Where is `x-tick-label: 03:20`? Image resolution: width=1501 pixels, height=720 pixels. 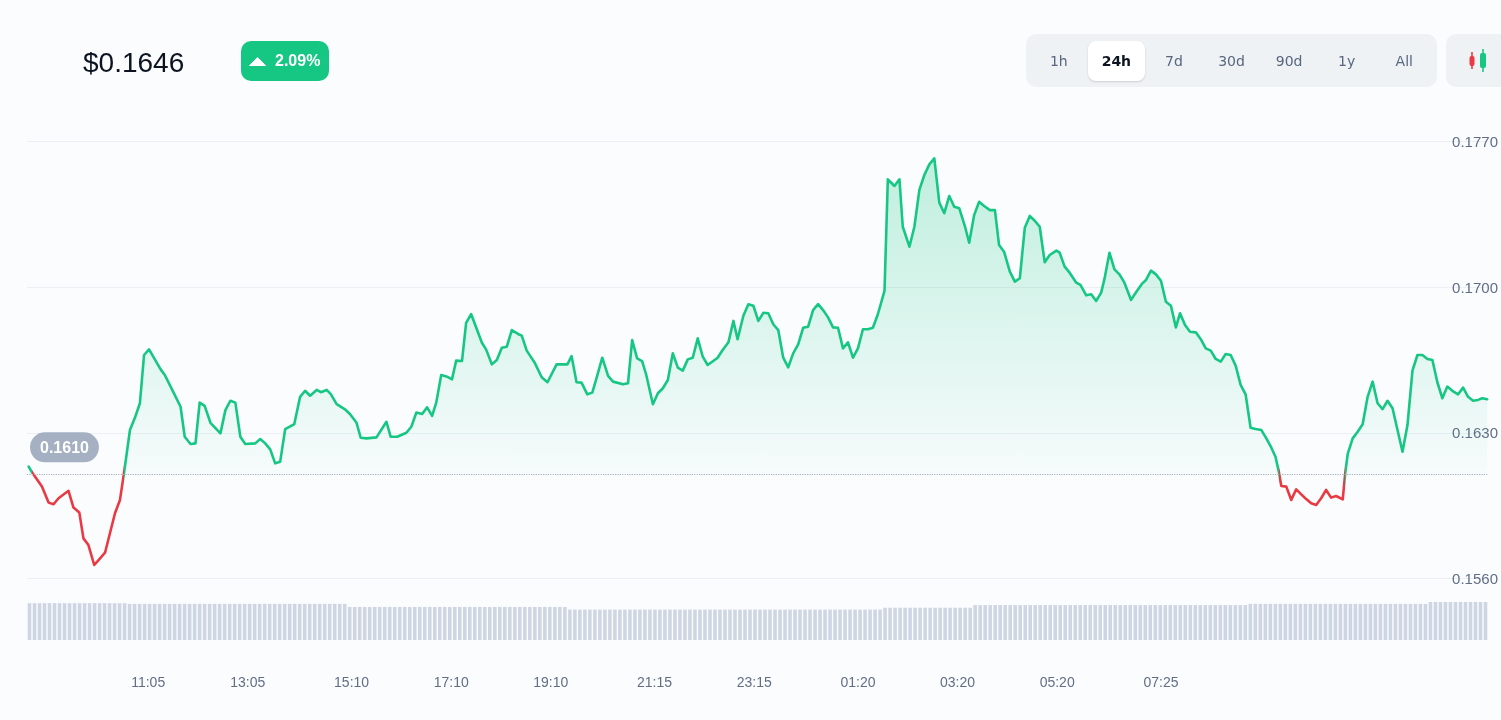
x-tick-label: 03:20 is located at coordinates (958, 682).